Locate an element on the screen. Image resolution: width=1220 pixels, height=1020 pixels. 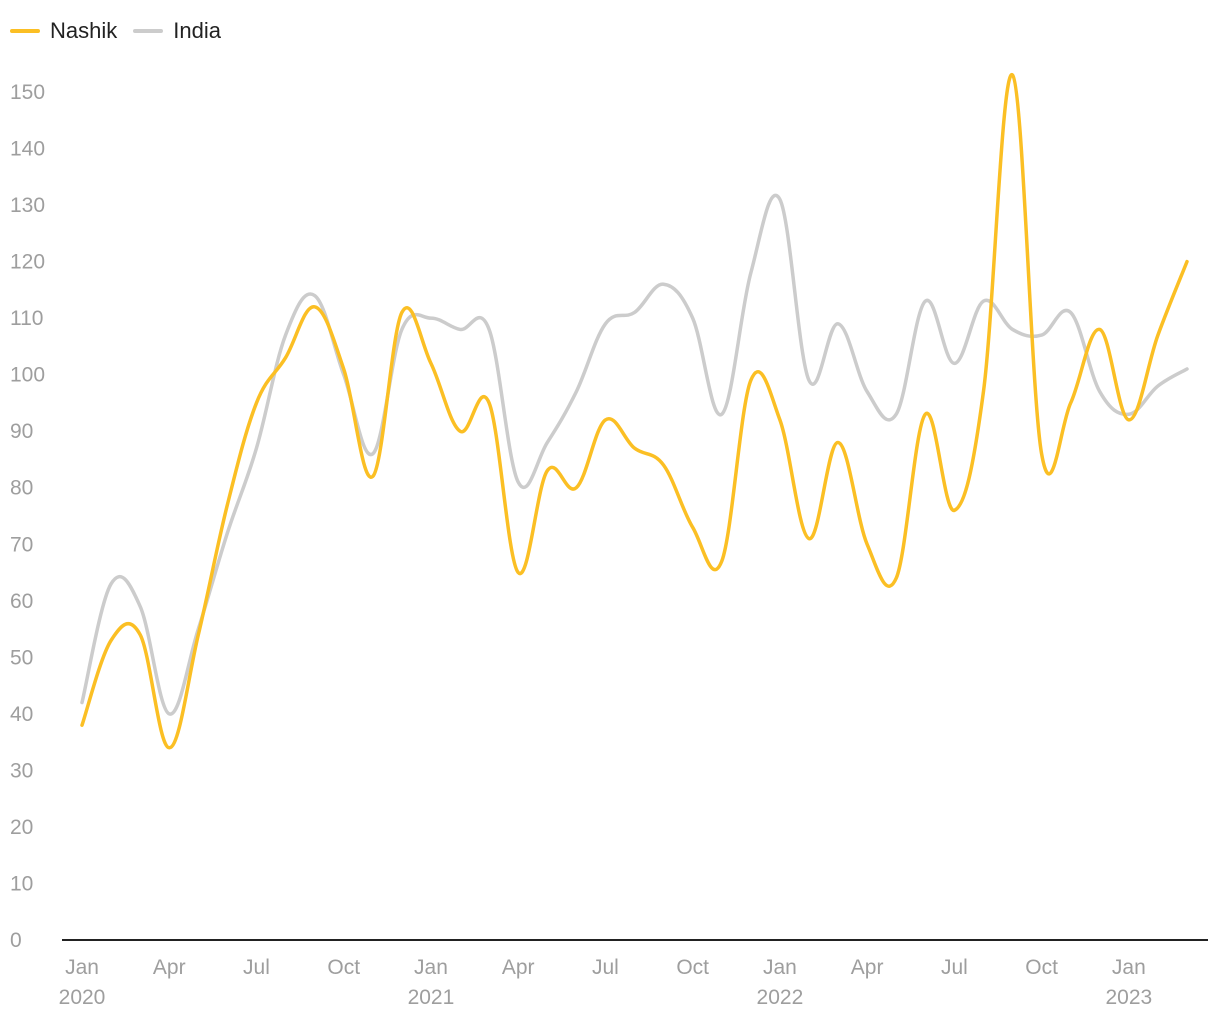
legend: Nashik India is located at coordinates (123, 31).